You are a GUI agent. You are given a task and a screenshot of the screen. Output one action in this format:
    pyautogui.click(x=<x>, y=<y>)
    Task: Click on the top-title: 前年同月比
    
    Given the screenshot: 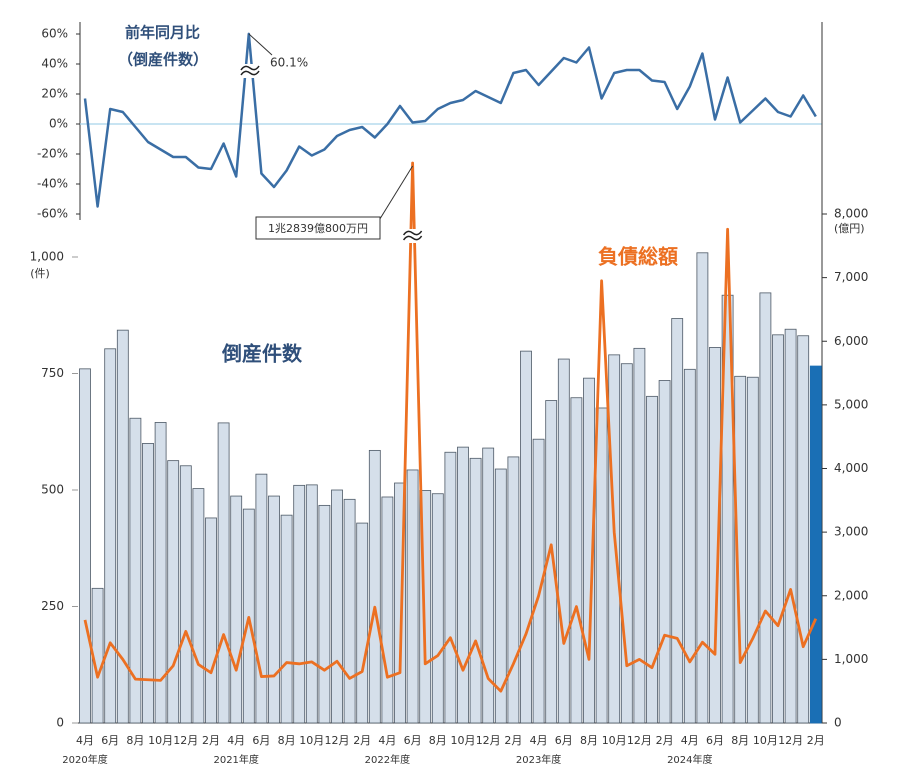 What is the action you would take?
    pyautogui.click(x=162, y=33)
    